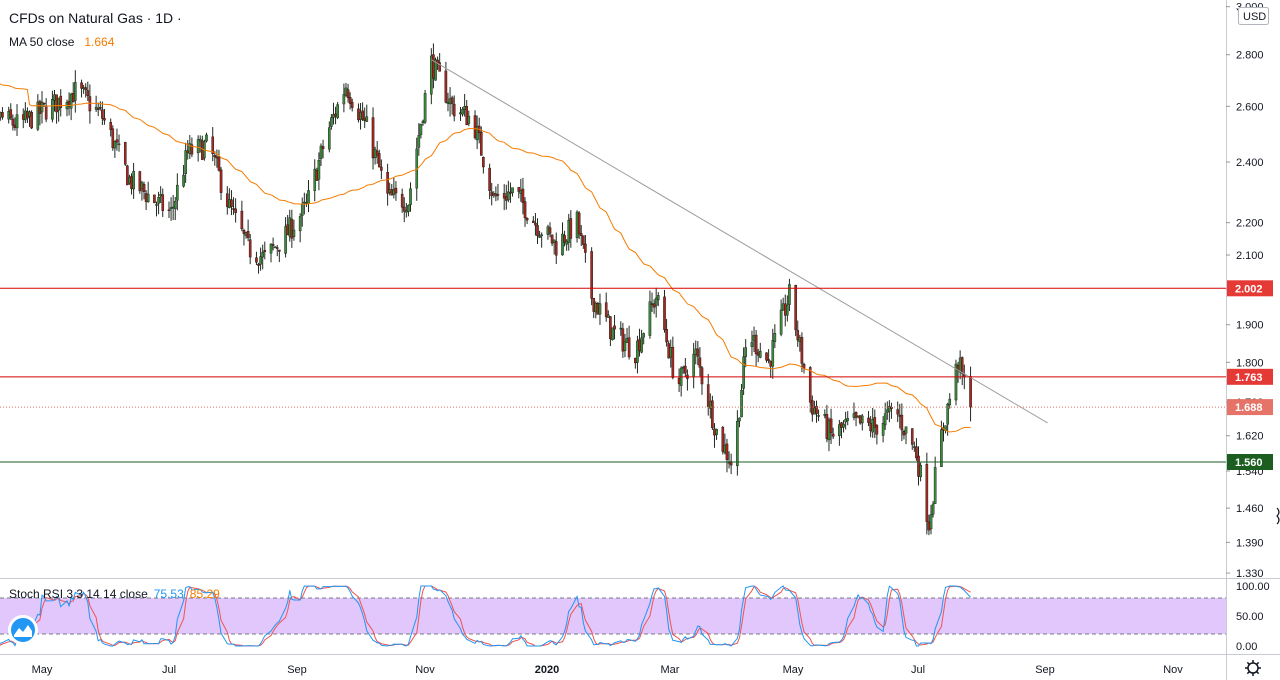  What do you see at coordinates (297, 670) in the screenshot?
I see `time-tick-label: Sep` at bounding box center [297, 670].